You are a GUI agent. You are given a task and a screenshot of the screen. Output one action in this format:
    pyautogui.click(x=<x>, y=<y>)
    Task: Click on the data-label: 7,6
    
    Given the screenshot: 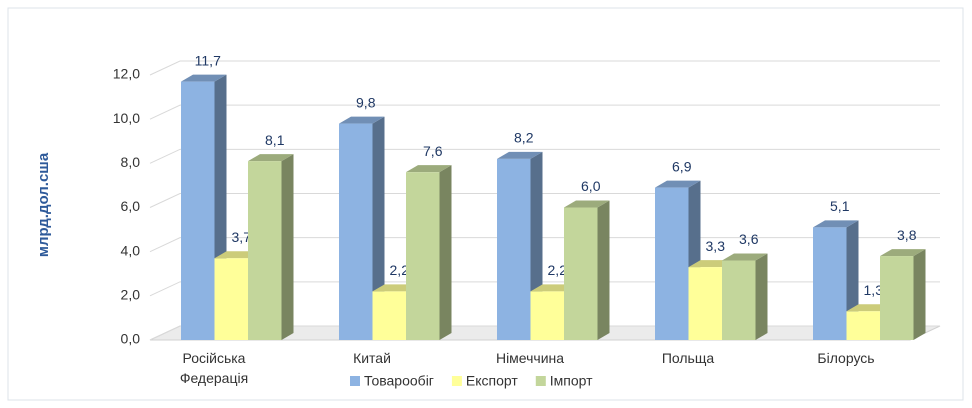 What is the action you would take?
    pyautogui.click(x=433, y=151)
    